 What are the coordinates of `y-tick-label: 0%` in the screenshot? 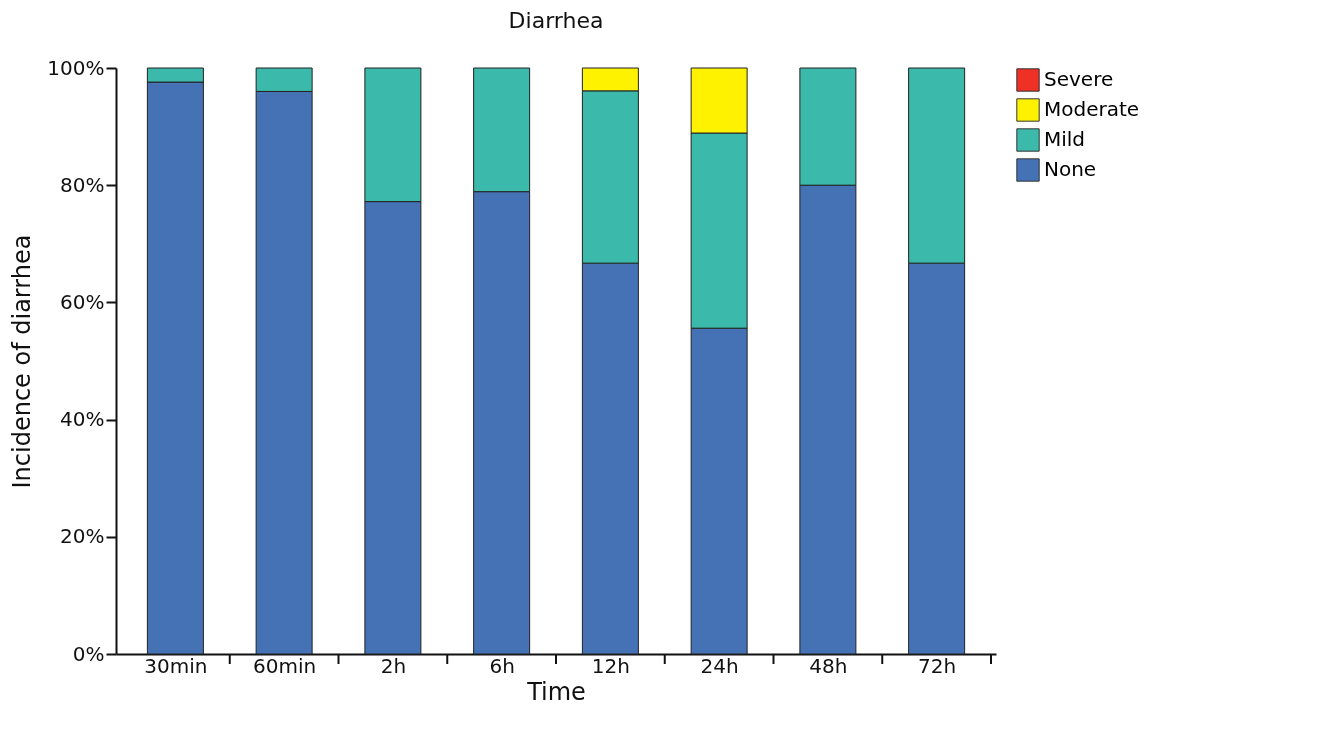 It's located at (88, 653).